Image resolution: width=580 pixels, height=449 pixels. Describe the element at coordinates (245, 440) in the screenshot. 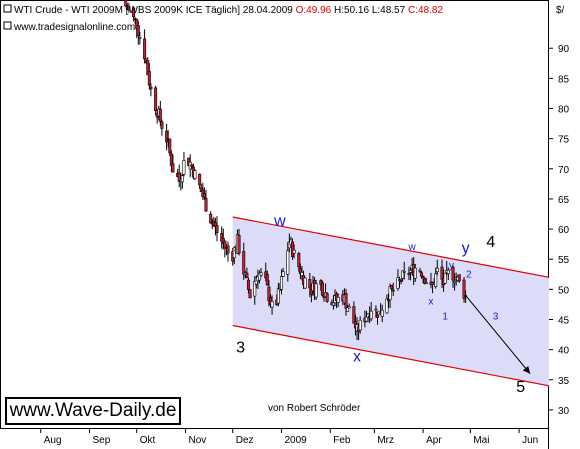

I see `x-tick-label: Dez` at that location.